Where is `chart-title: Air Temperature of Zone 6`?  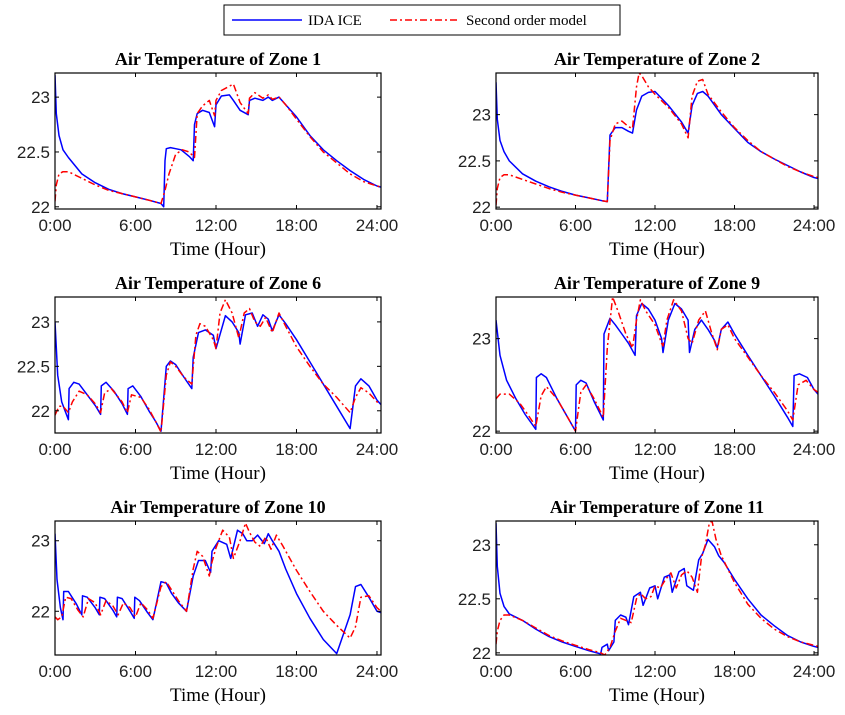
chart-title: Air Temperature of Zone 6 is located at coordinates (218, 283).